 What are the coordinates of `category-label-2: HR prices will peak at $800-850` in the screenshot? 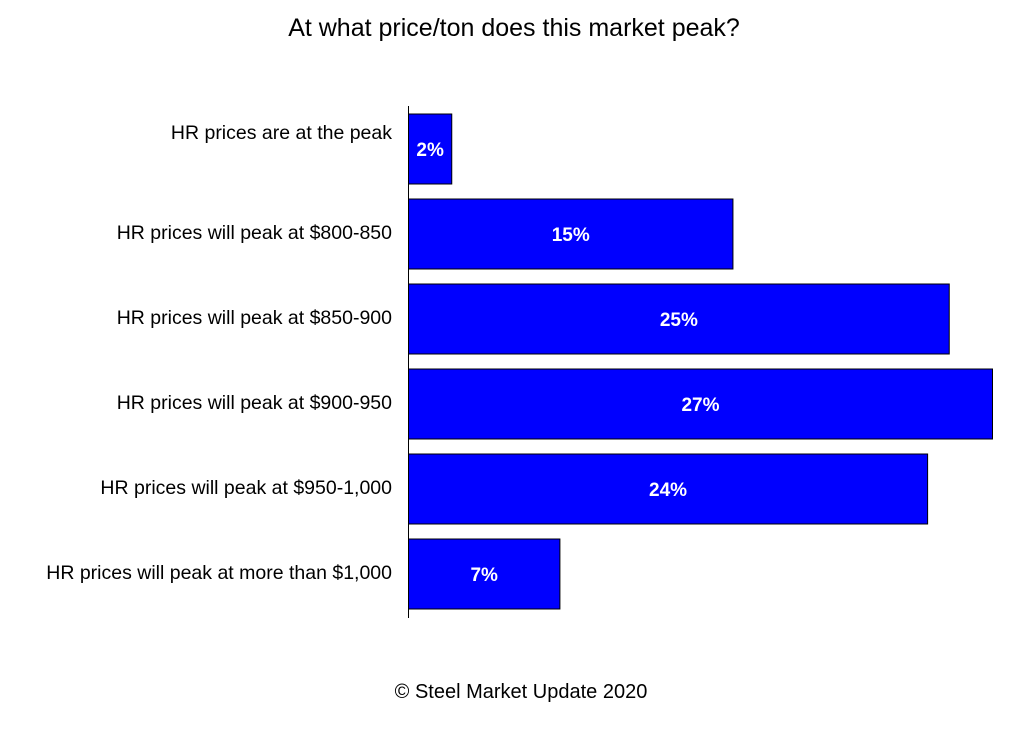 It's located at (254, 233).